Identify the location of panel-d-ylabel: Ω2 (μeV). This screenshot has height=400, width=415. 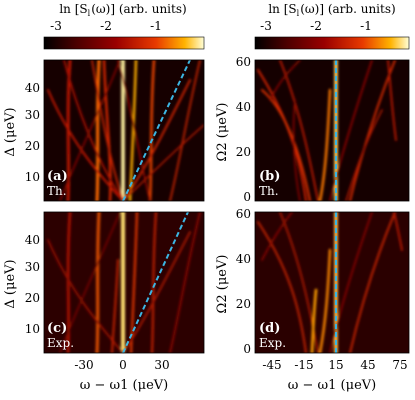
(222, 284).